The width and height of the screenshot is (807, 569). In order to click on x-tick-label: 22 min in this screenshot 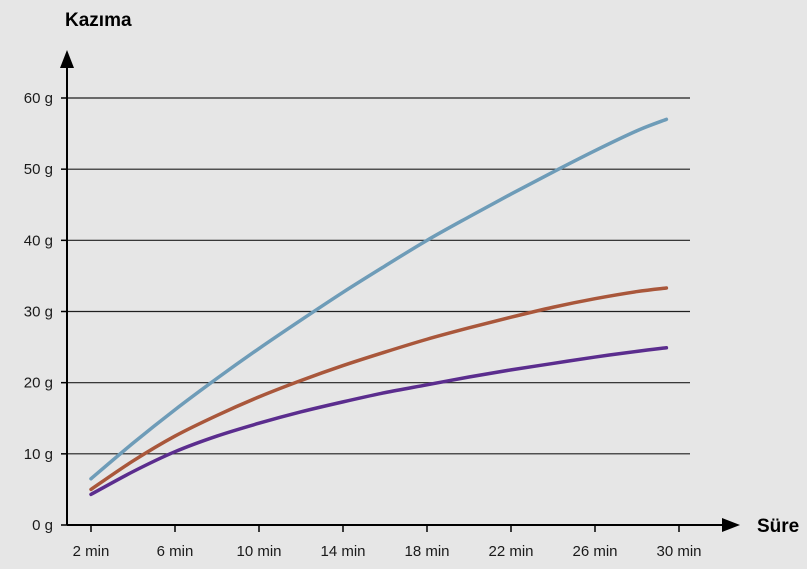, I will do `click(510, 551)`.